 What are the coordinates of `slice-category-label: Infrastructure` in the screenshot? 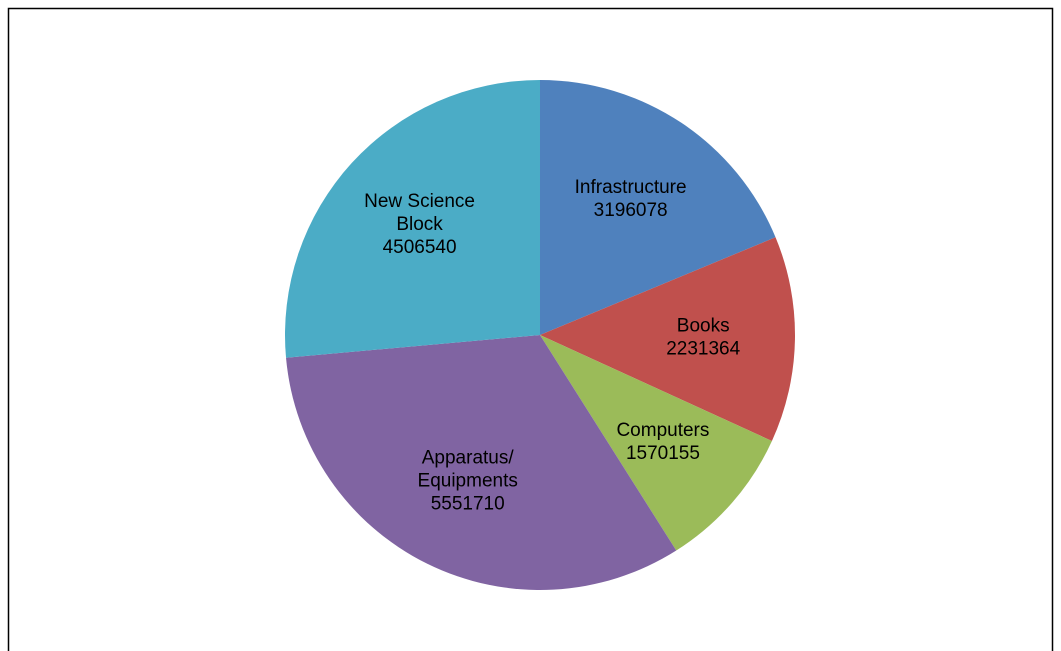 It's located at (631, 187).